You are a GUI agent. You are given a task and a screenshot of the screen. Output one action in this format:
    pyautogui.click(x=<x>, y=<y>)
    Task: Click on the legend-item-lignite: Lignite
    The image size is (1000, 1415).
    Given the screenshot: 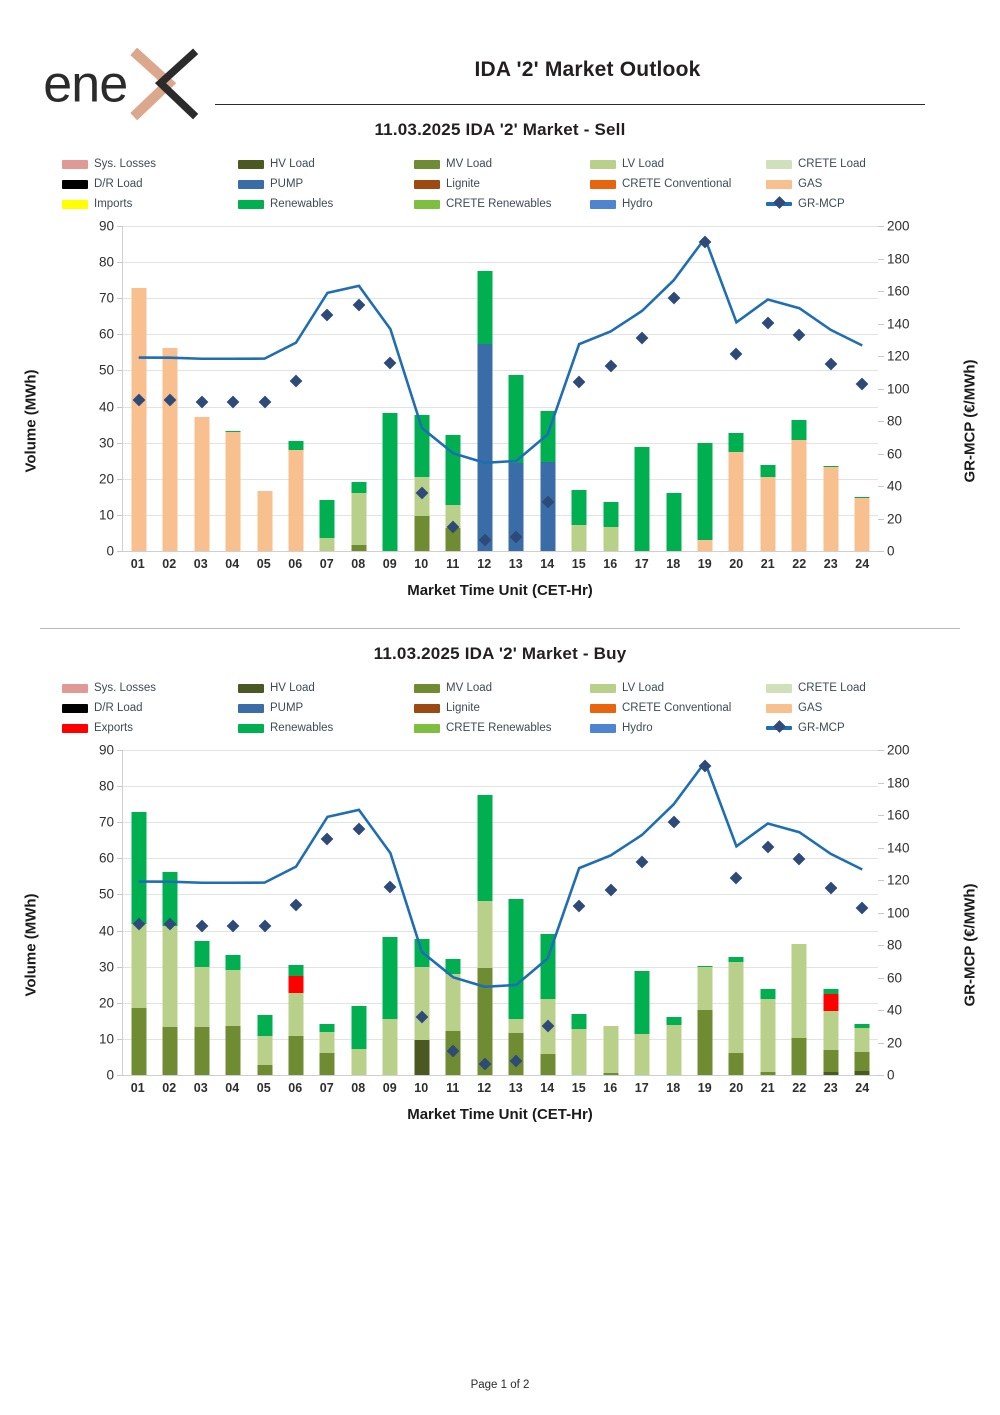 What is the action you would take?
    pyautogui.click(x=502, y=708)
    